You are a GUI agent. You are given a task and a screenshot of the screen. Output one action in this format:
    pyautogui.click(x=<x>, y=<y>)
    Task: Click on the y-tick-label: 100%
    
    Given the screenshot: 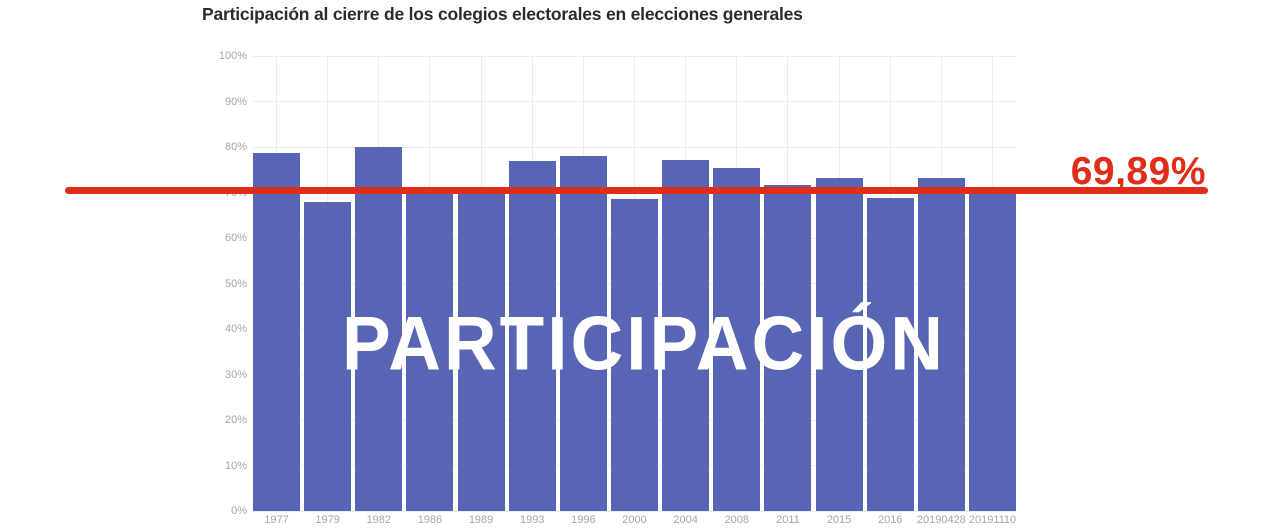 What is the action you would take?
    pyautogui.click(x=232, y=56)
    